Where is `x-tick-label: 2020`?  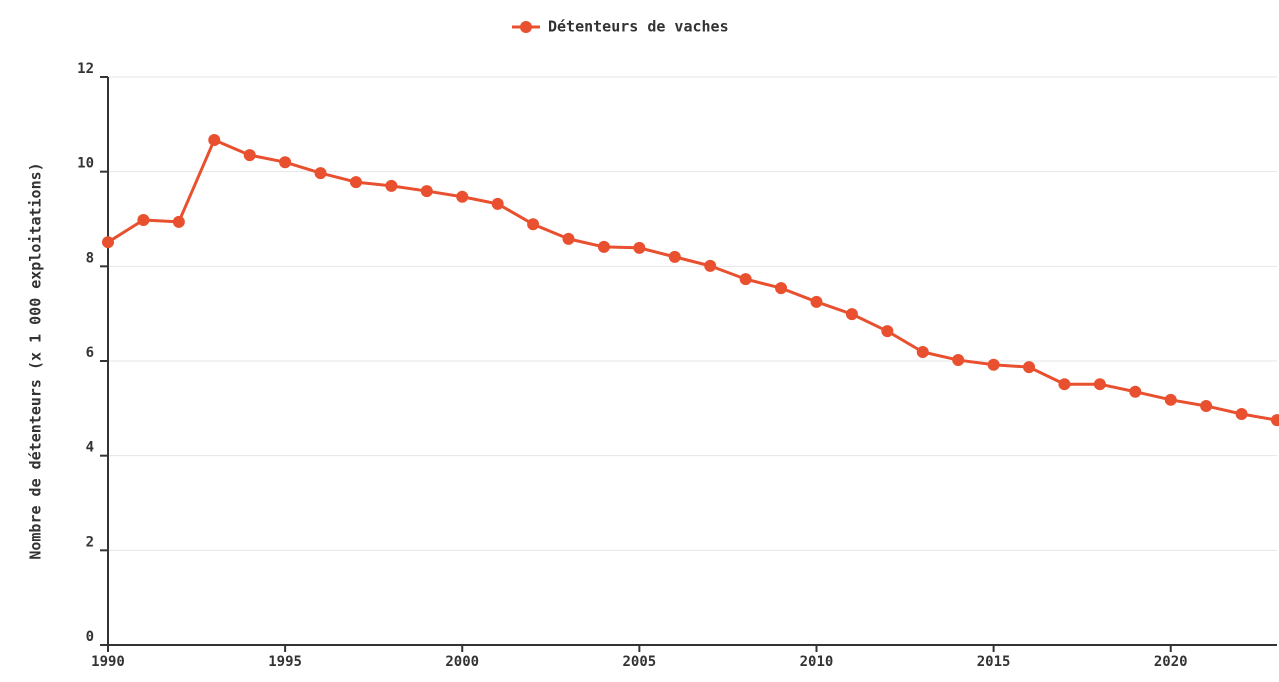
x-tick-label: 2020 is located at coordinates (1171, 662).